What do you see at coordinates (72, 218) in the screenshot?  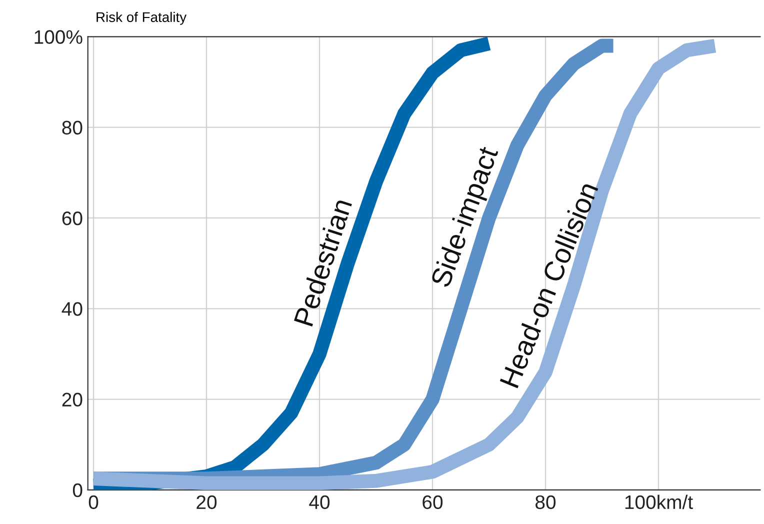 I see `y-tick-label: 60` at bounding box center [72, 218].